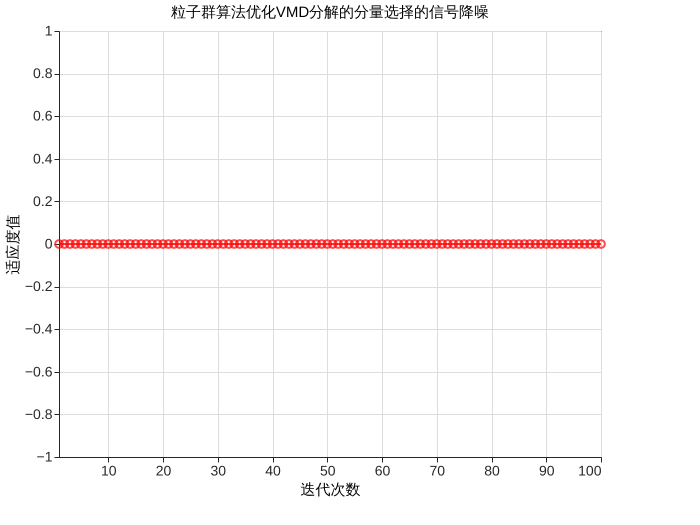 Image resolution: width=700 pixels, height=525 pixels. What do you see at coordinates (48, 30) in the screenshot?
I see `y-tick-label: 1` at bounding box center [48, 30].